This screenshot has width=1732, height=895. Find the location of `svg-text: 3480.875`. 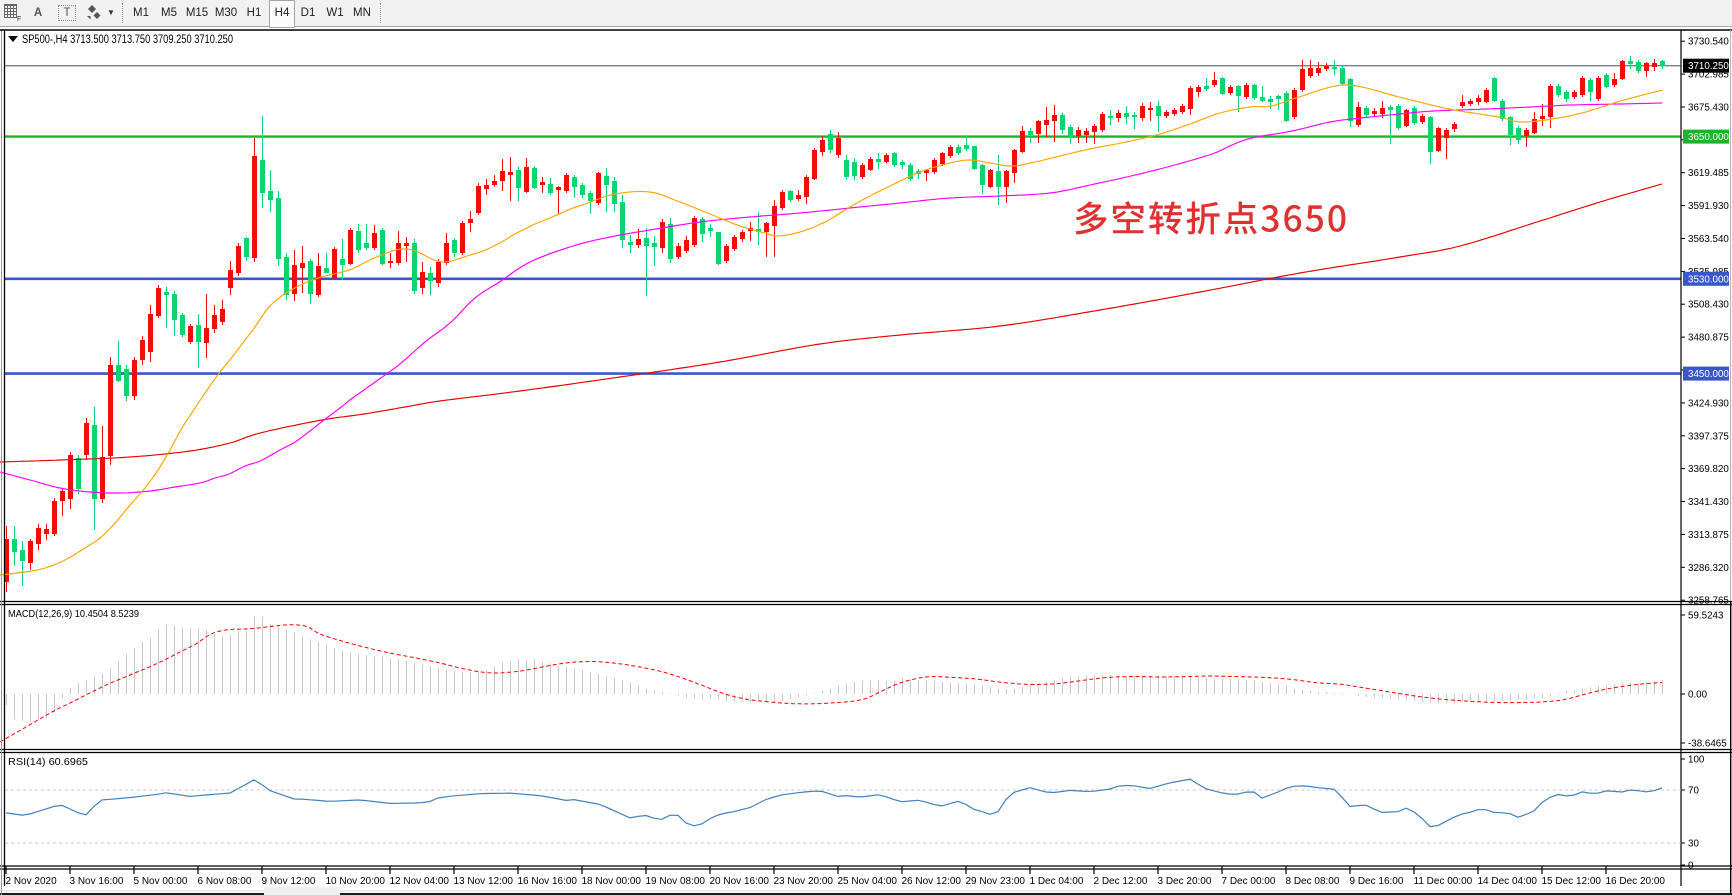

svg-text: 3480.875 is located at coordinates (1708, 338).